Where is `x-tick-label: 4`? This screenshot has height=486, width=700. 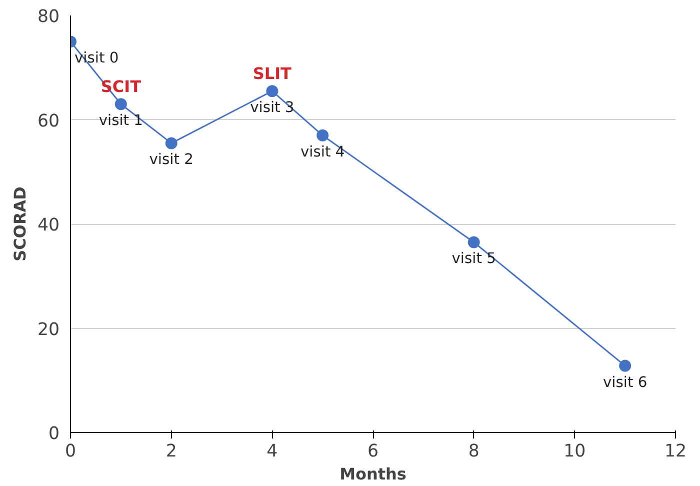
x-tick-label: 4 is located at coordinates (272, 452).